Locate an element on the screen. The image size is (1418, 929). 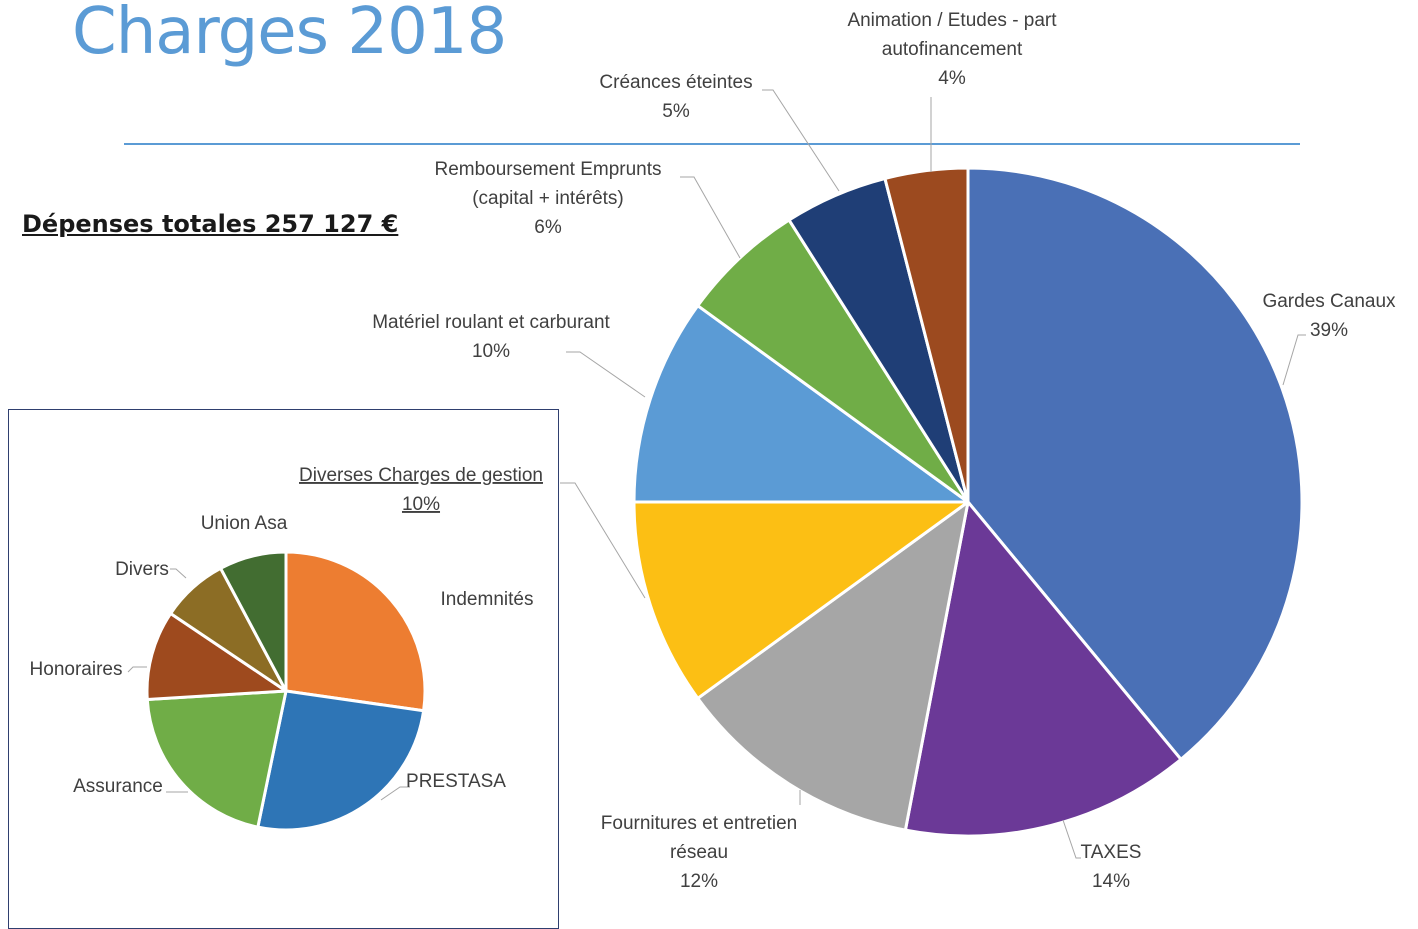
title-divider is located at coordinates (712, 144).